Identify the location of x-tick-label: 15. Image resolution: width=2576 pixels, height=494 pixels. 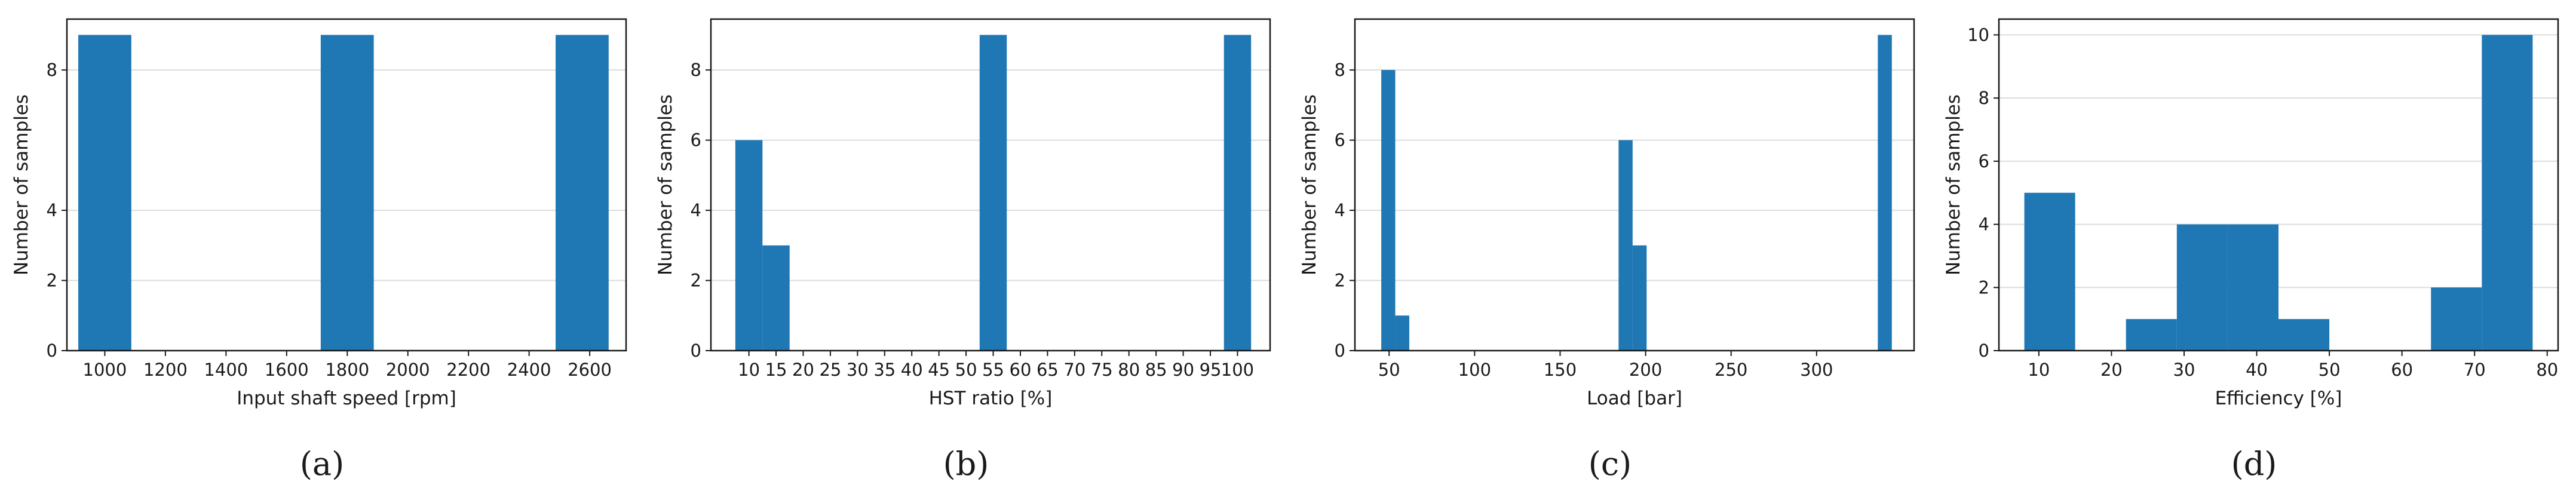
(776, 370).